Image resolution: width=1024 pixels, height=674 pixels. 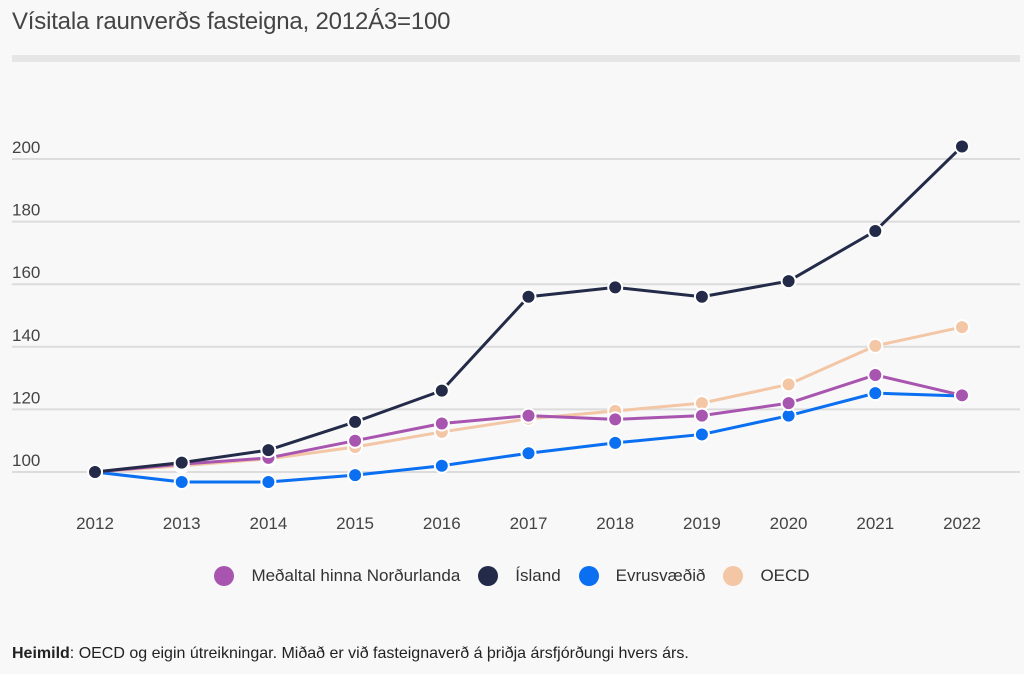 What do you see at coordinates (660, 575) in the screenshot?
I see `legend-label: Evrusvæðið` at bounding box center [660, 575].